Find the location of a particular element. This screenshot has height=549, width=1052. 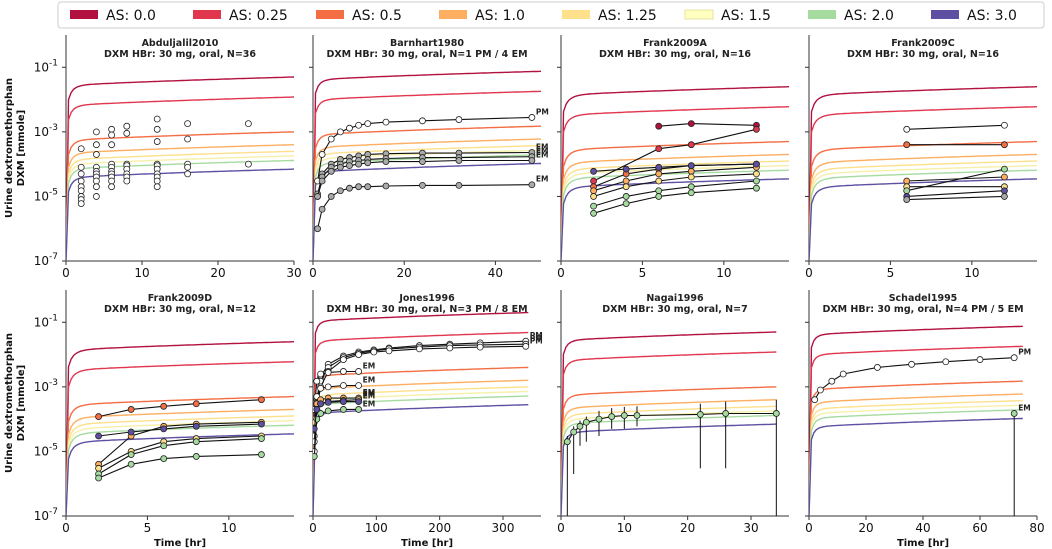

y-tick-label: 10-1 is located at coordinates (46, 321).